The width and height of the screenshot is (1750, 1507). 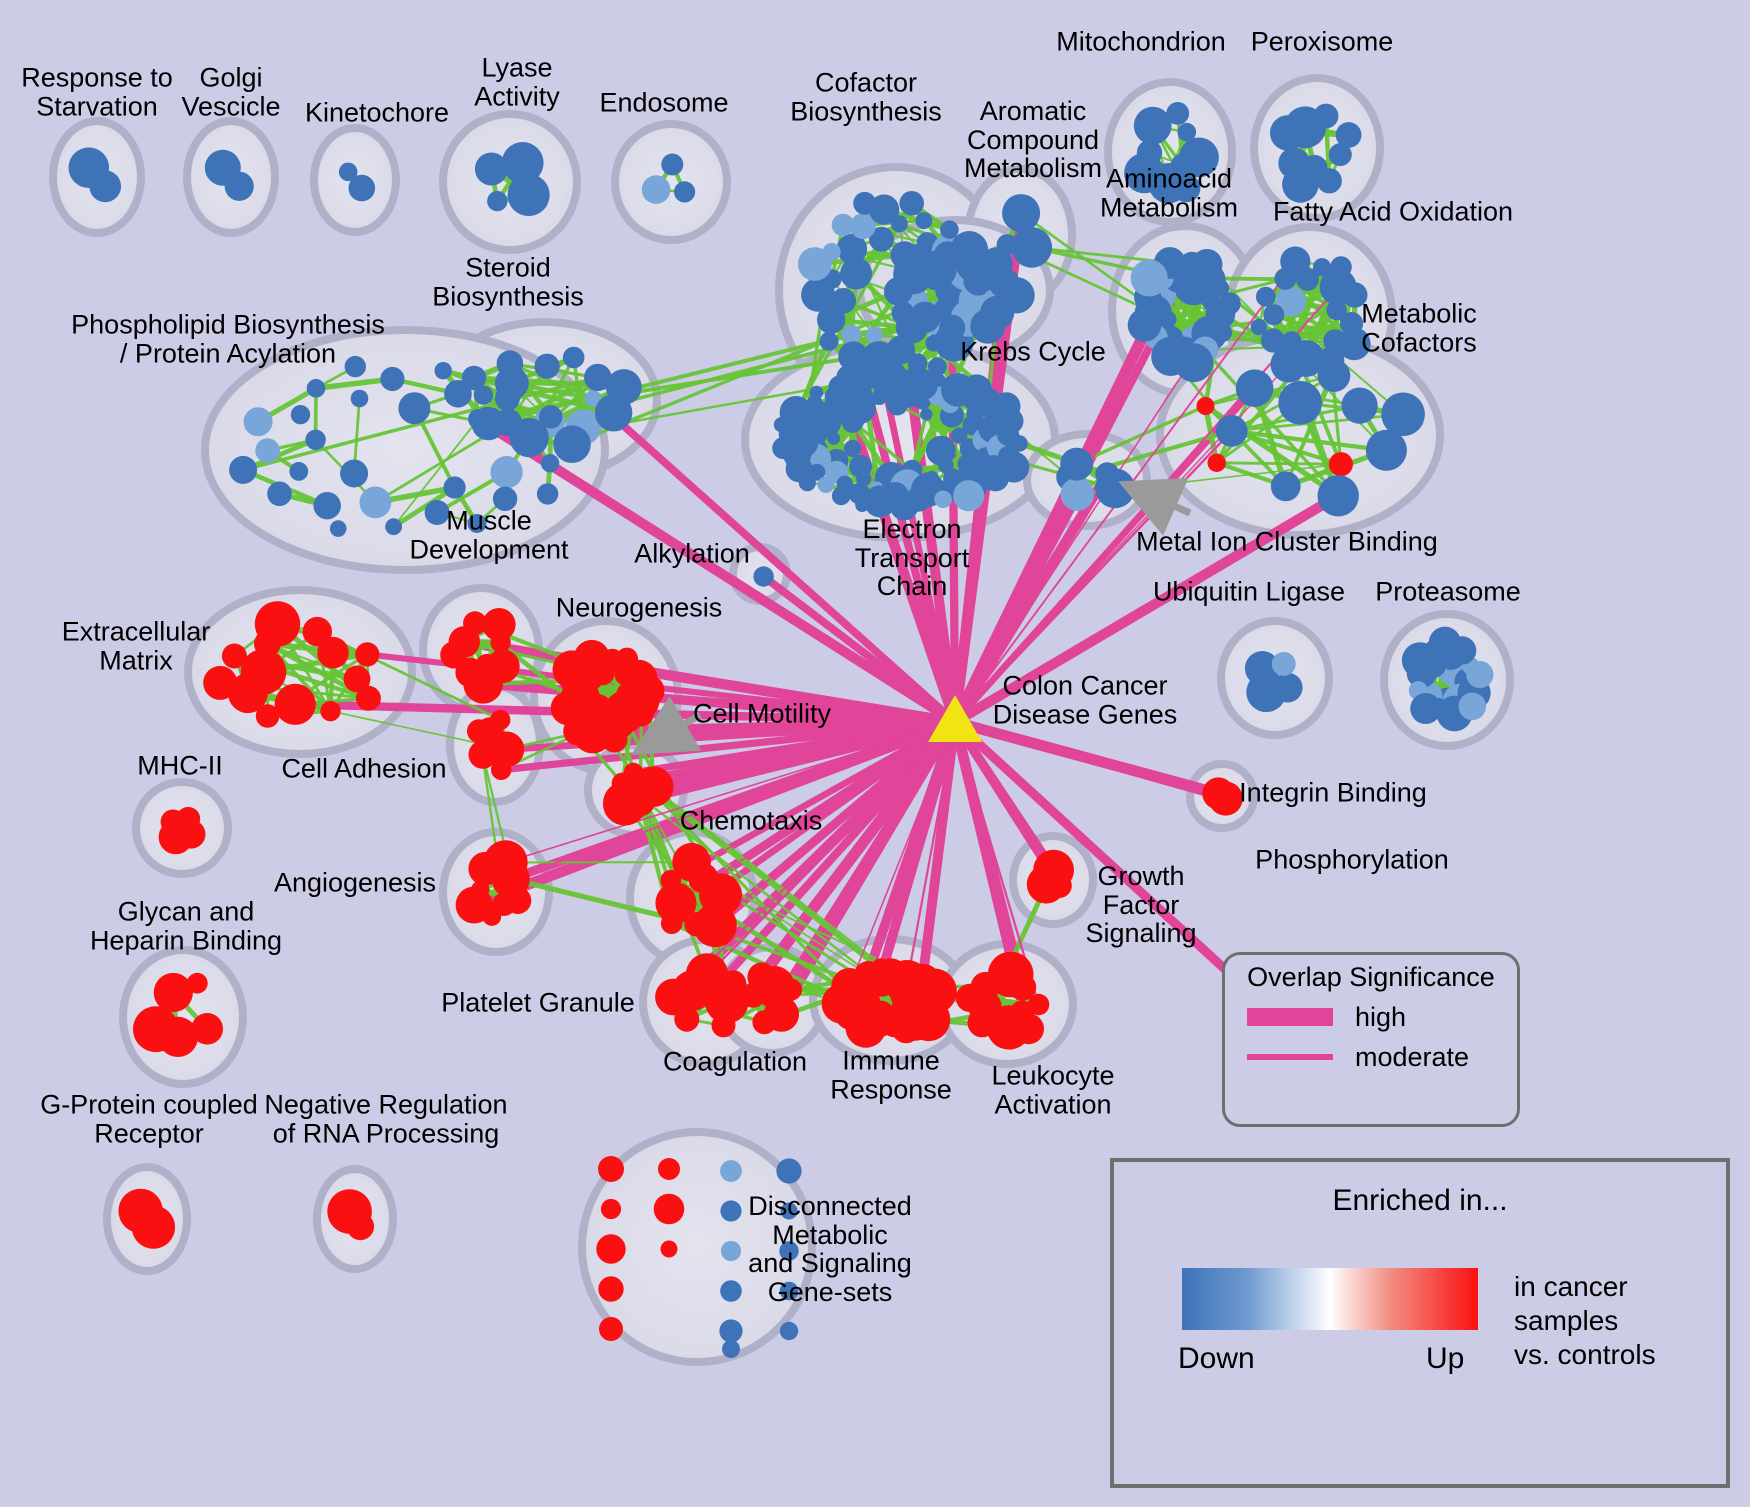 What do you see at coordinates (1381, 1016) in the screenshot?
I see `high-significance-label: high` at bounding box center [1381, 1016].